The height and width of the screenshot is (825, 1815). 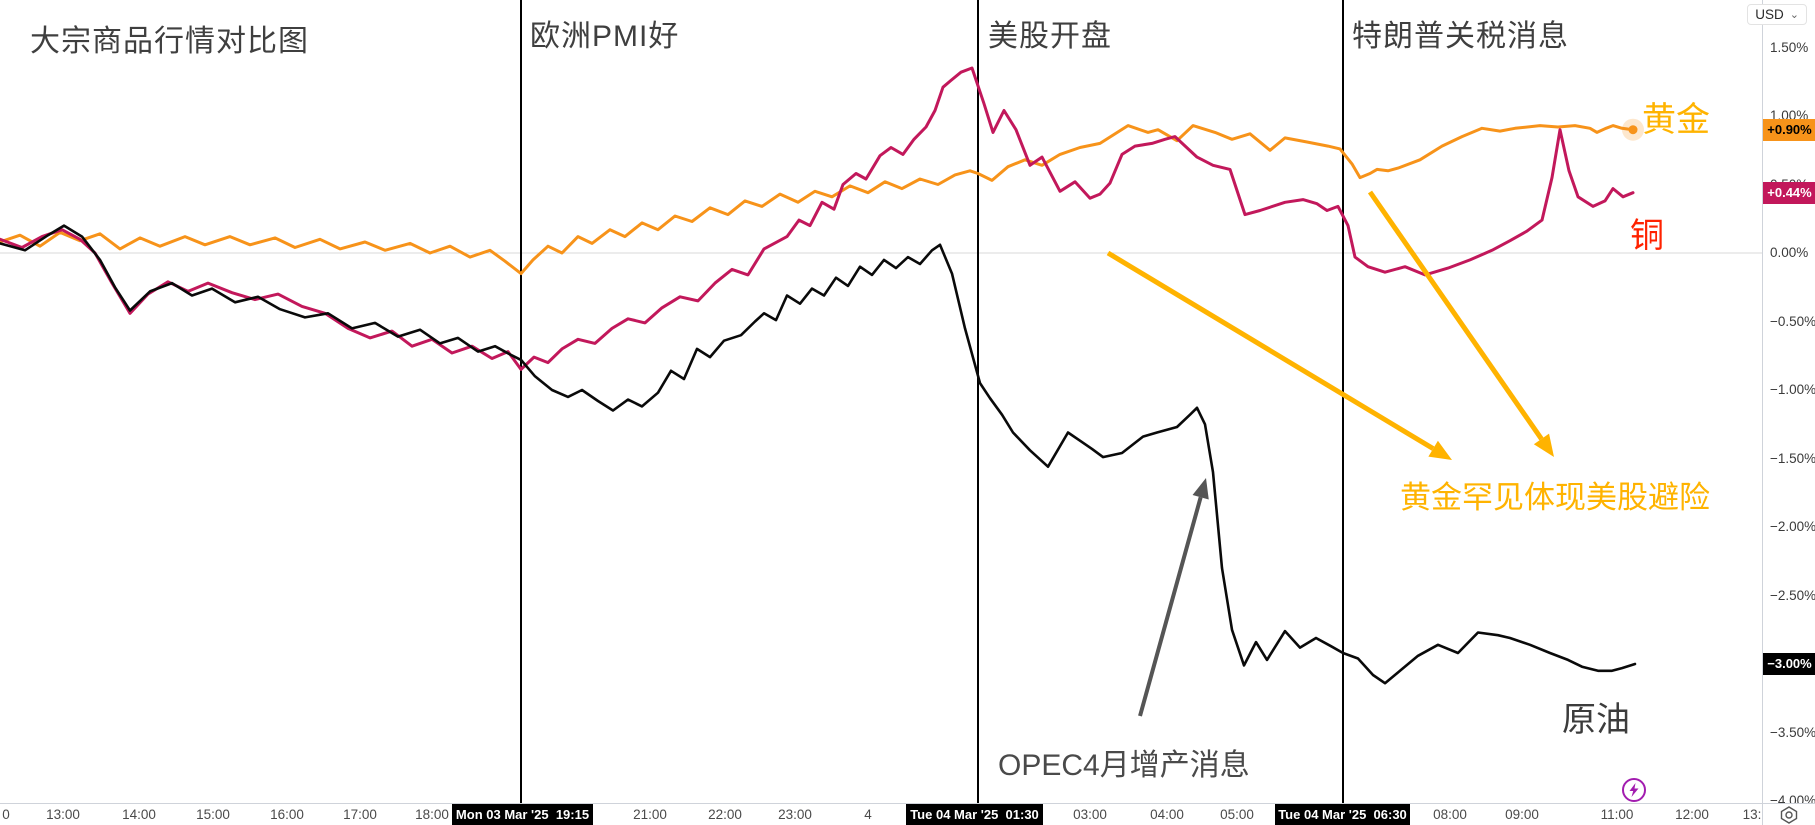 I want to click on session-date-badge: Tue 04 Mar '25 01:30, so click(x=974, y=814).